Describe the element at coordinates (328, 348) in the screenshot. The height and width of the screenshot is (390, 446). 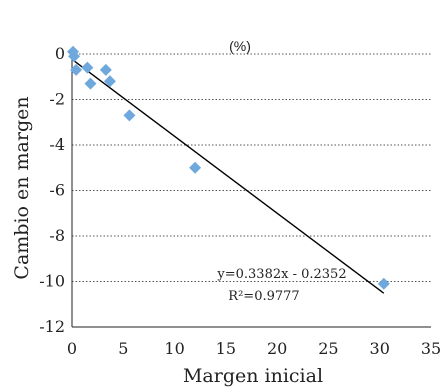
I see `x-tick-label: 25` at that location.